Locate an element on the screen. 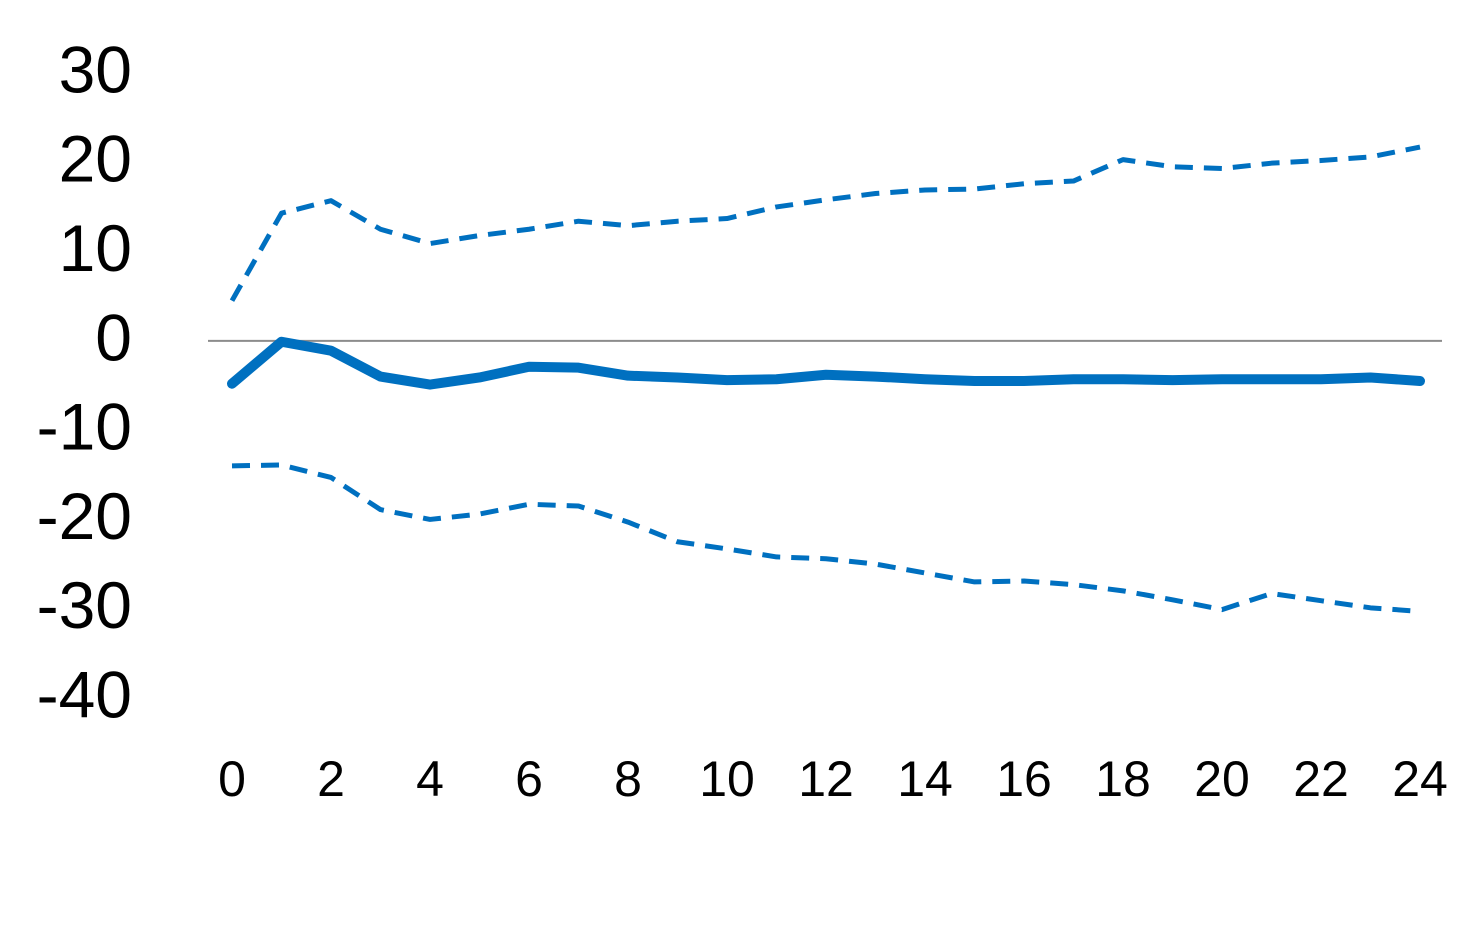  x-tick-label: 22 is located at coordinates (1321, 779).